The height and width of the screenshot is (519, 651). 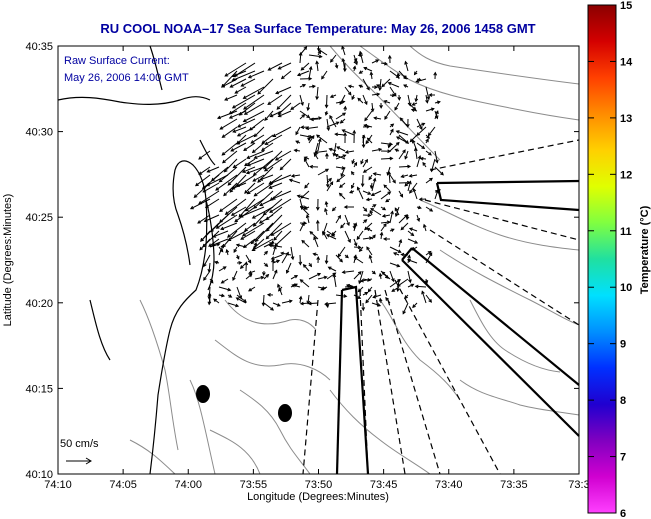 I want to click on y-tick-label: 40:35, so click(x=39, y=47).